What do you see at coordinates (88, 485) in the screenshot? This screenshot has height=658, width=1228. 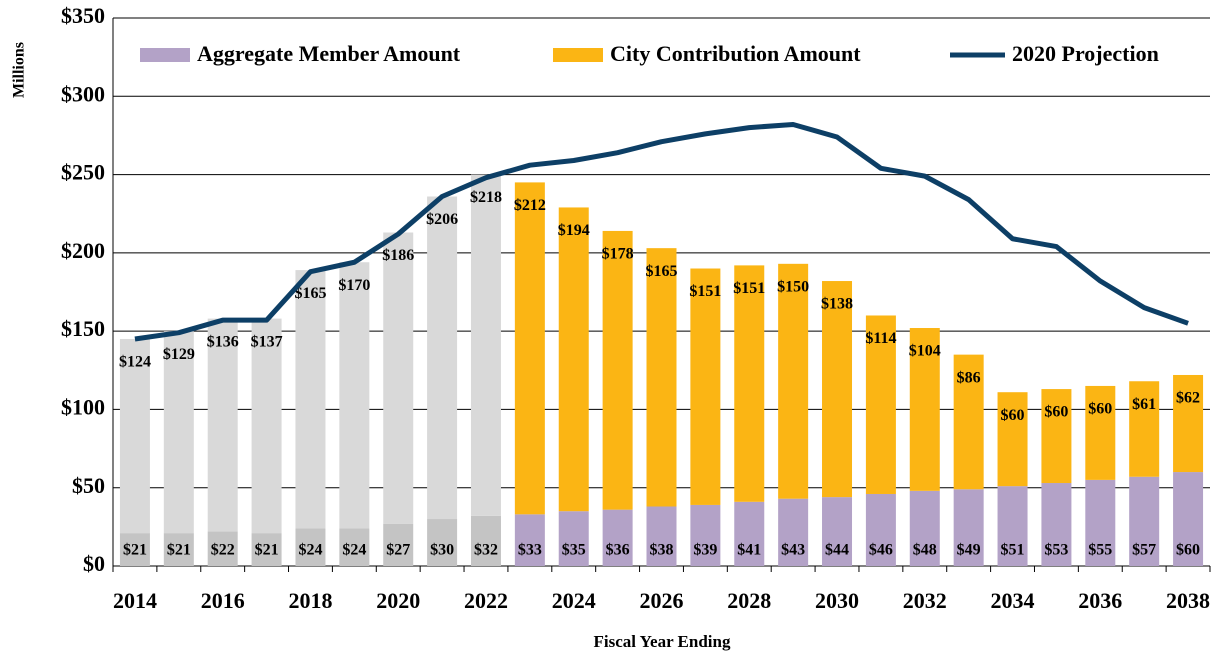 I see `y-tick-label: $50` at bounding box center [88, 485].